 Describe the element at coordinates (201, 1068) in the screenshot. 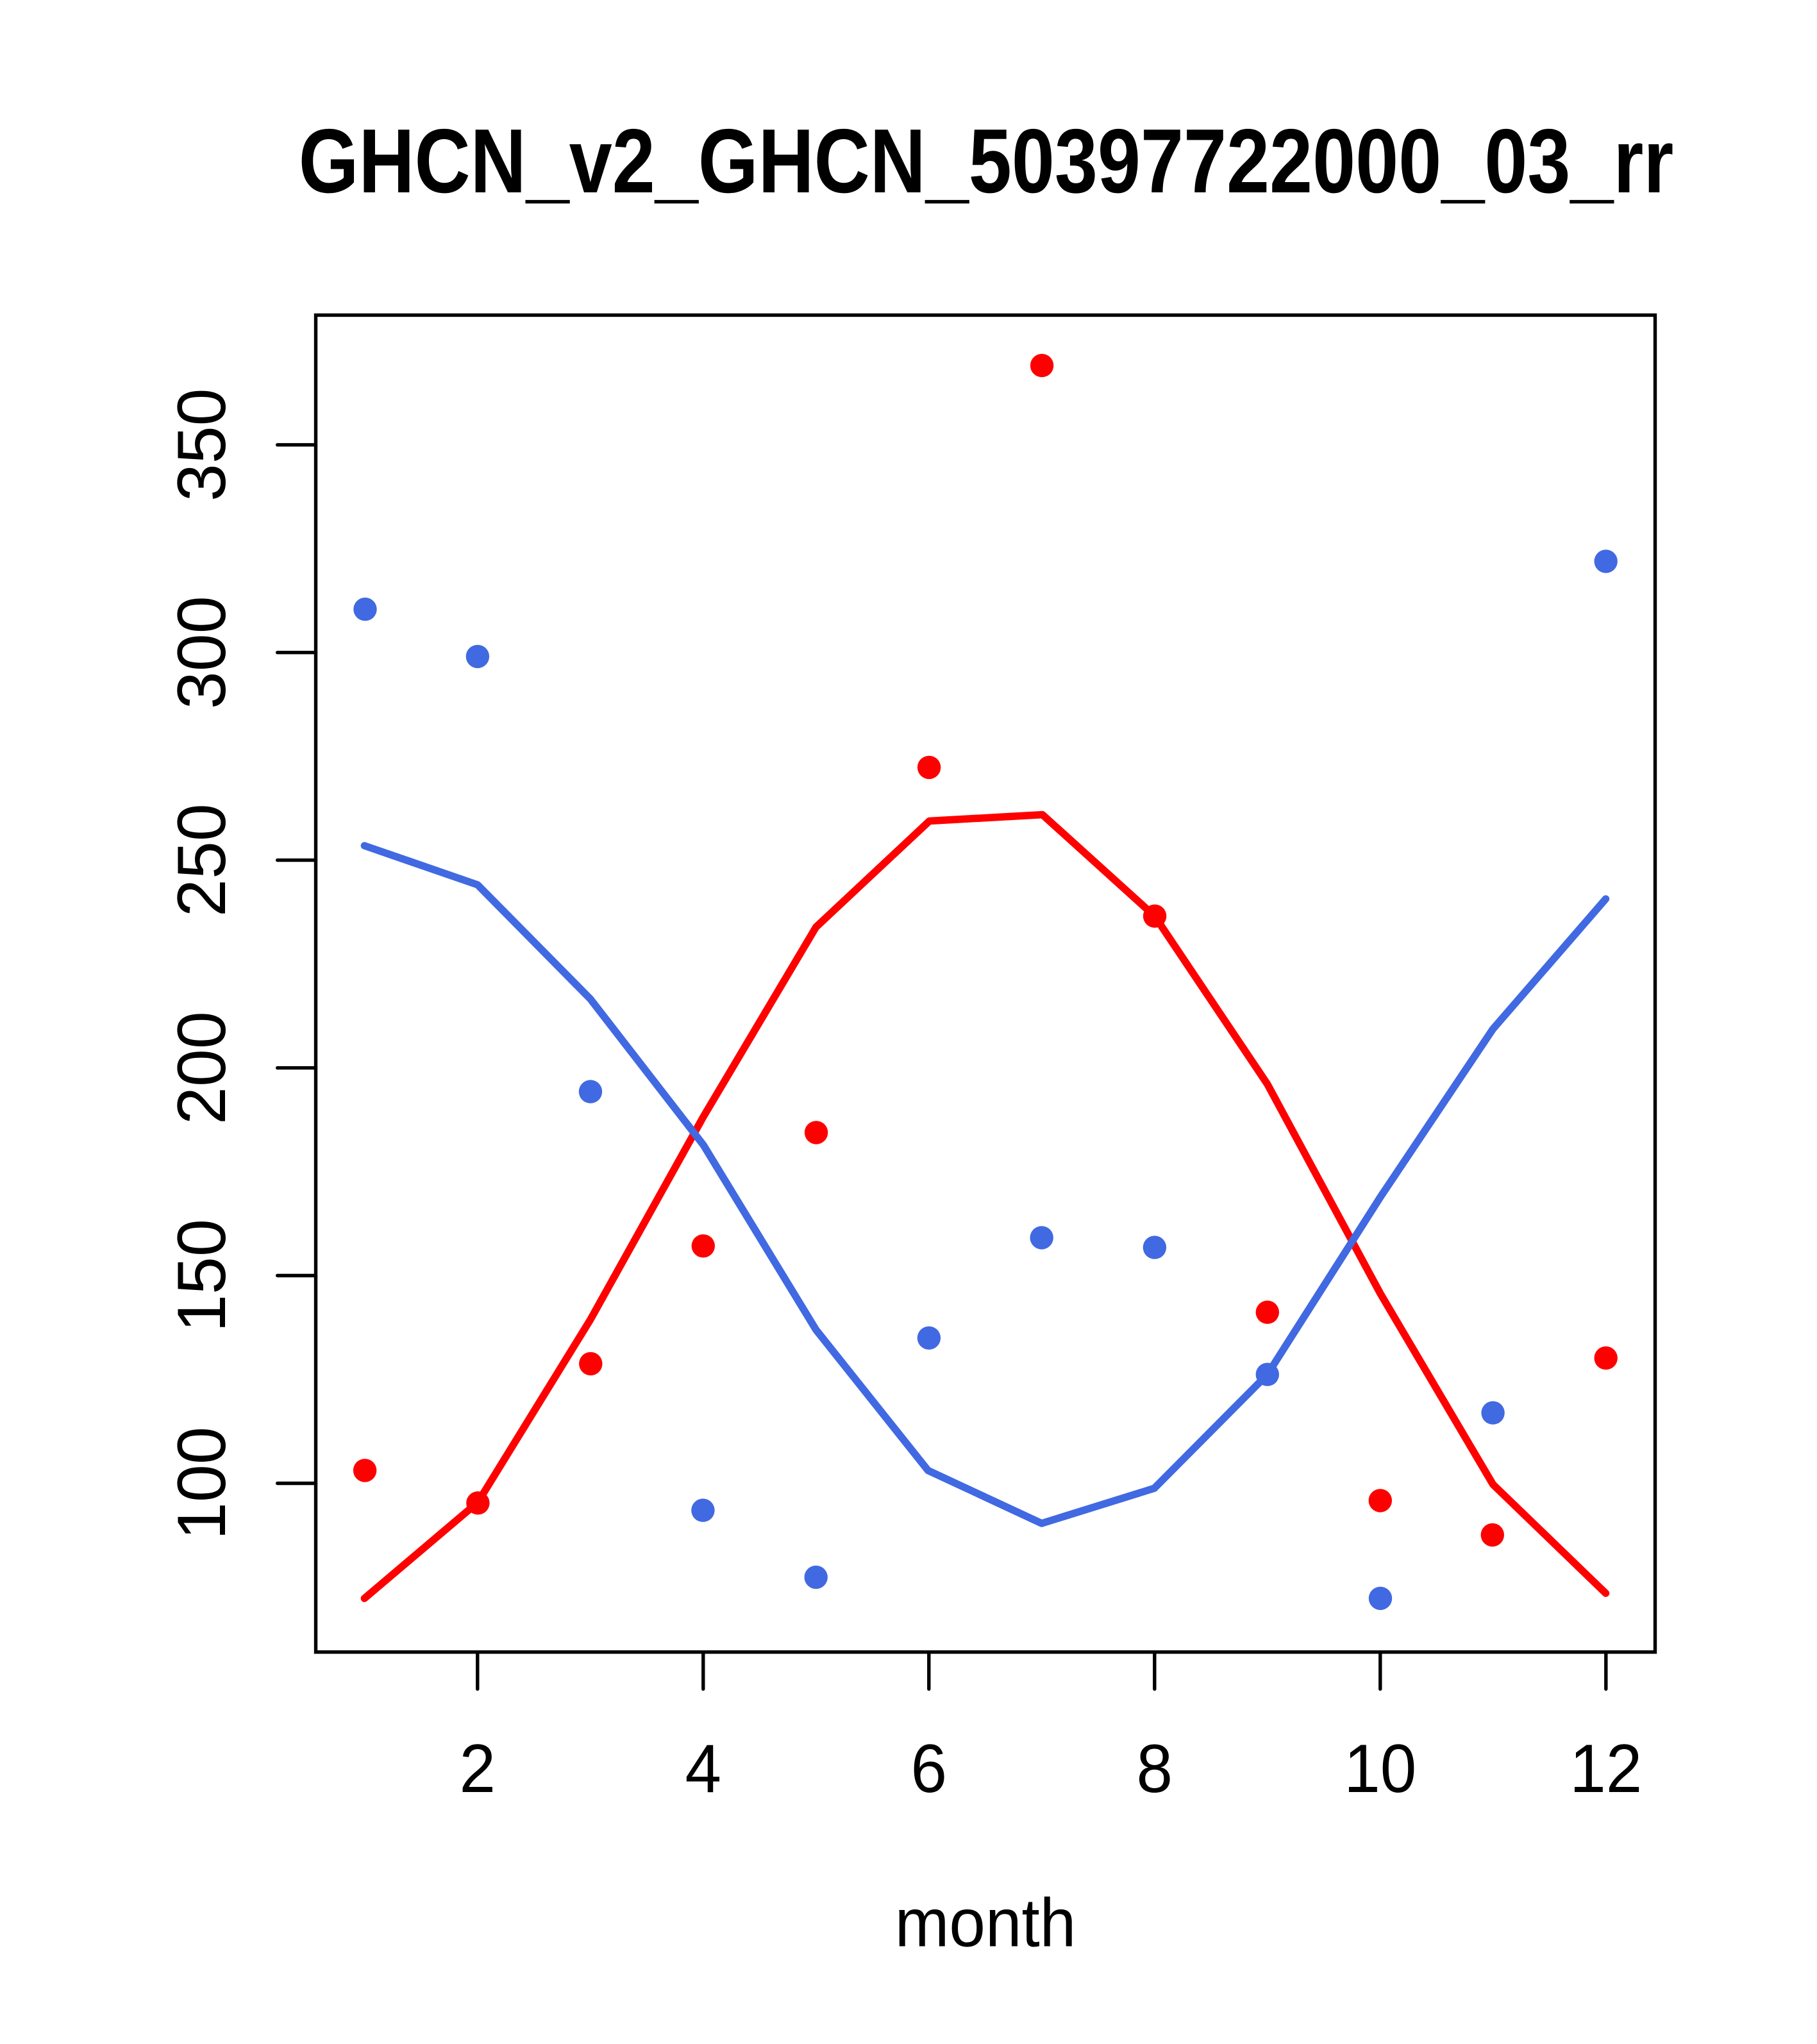

I see `svg-text: 200` at that location.